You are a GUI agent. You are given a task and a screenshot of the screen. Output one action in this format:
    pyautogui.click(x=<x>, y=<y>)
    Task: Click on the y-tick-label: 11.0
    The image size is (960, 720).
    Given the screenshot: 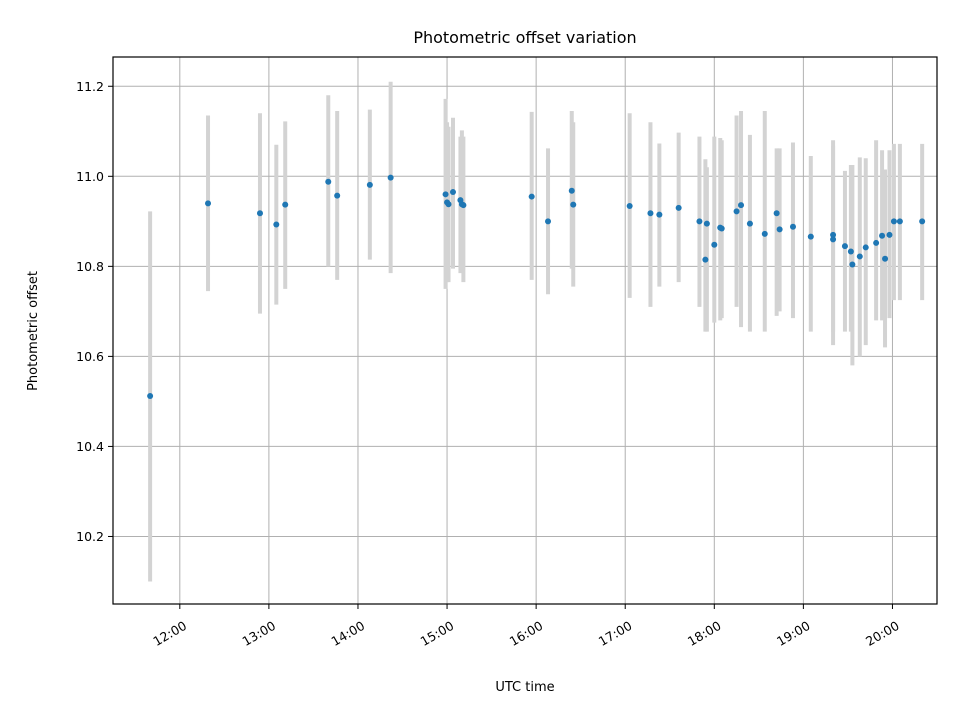 What is the action you would take?
    pyautogui.click(x=90, y=176)
    